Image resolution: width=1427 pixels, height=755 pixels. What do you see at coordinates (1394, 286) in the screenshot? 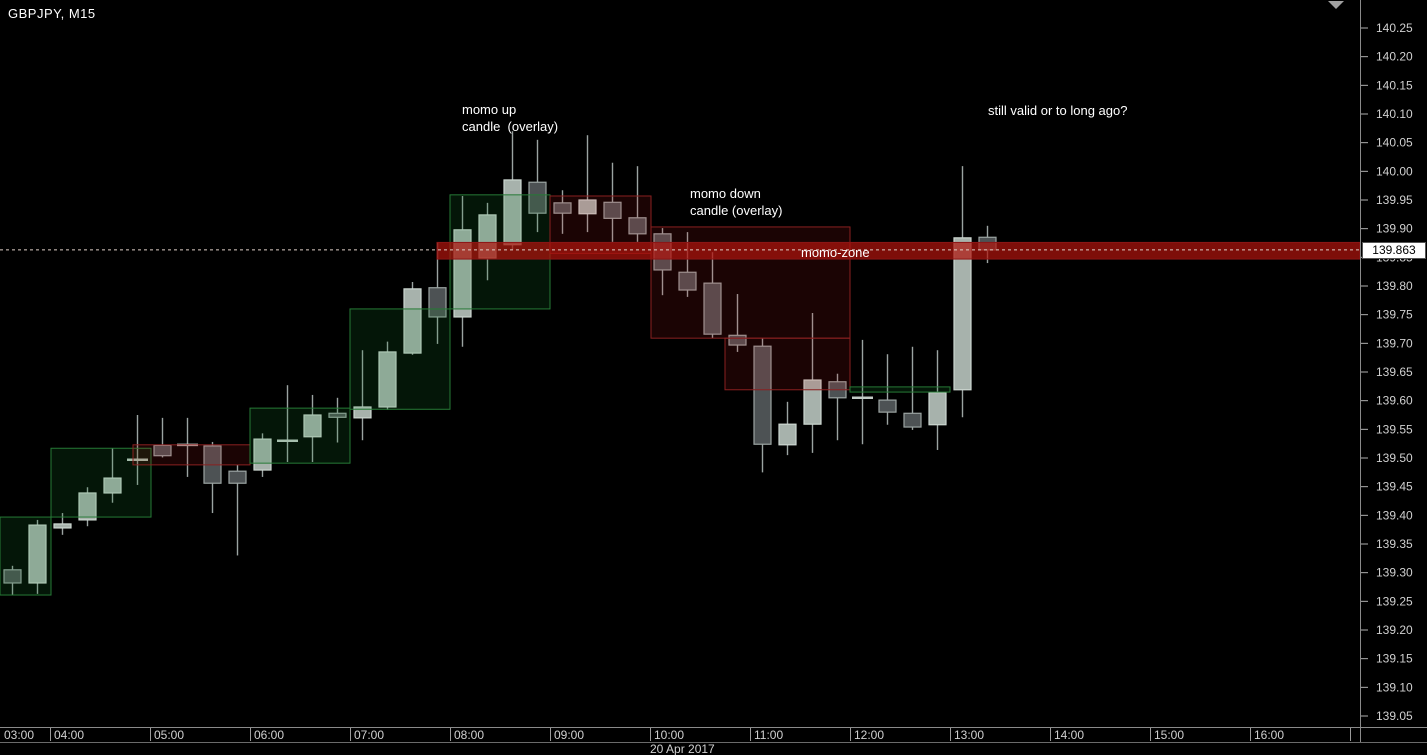
I see `price-tick-label: 139.80` at bounding box center [1394, 286].